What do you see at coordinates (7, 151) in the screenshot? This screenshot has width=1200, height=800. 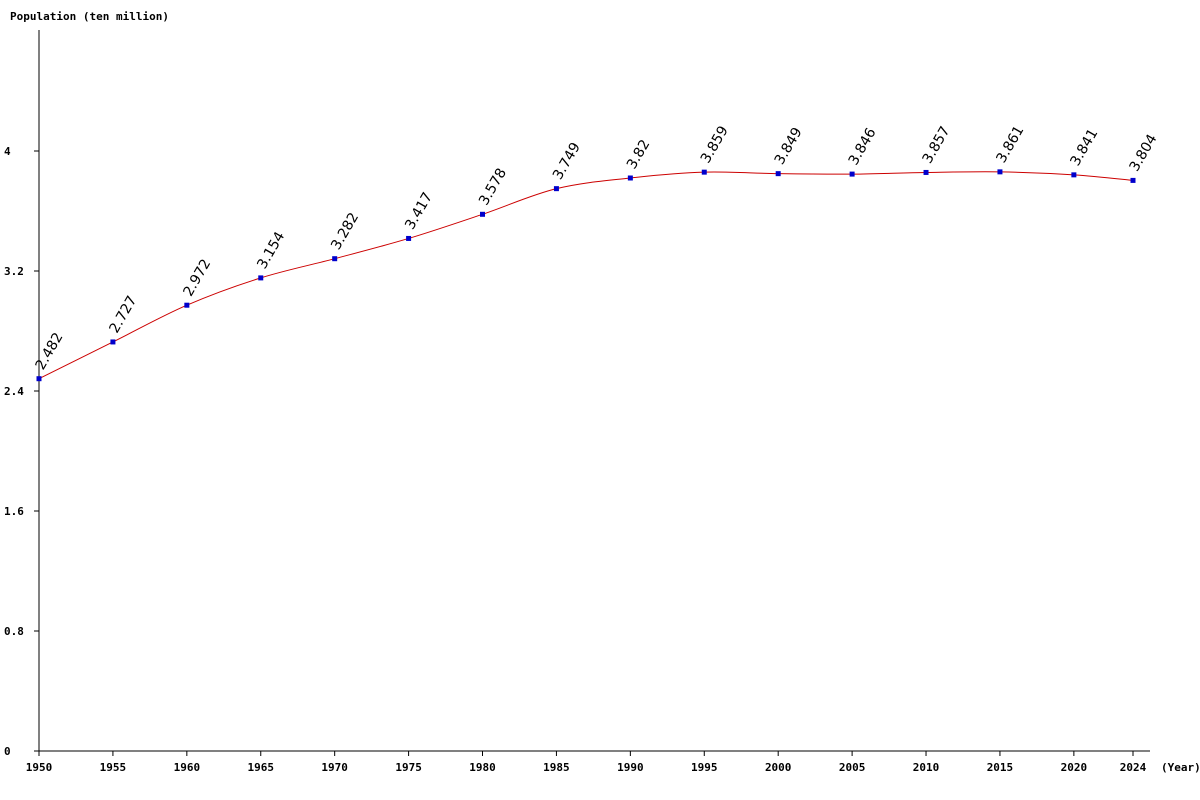 I see `y-tick-label: 4` at bounding box center [7, 151].